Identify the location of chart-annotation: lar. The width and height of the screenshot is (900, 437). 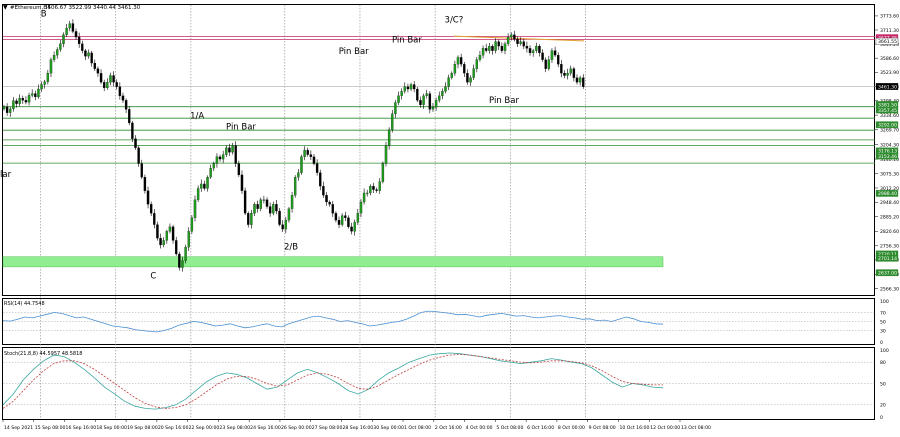
(6, 175).